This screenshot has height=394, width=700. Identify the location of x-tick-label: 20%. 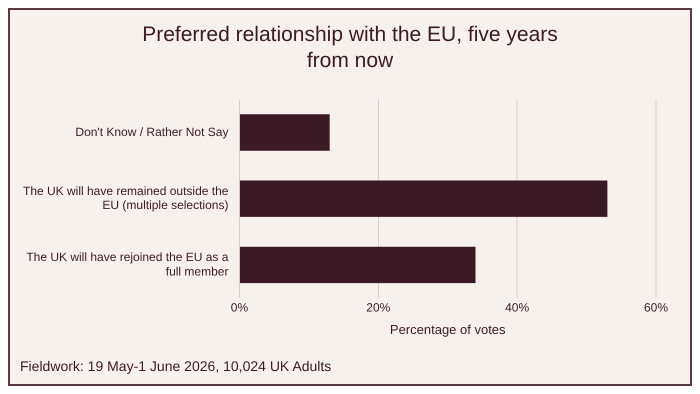
(378, 307).